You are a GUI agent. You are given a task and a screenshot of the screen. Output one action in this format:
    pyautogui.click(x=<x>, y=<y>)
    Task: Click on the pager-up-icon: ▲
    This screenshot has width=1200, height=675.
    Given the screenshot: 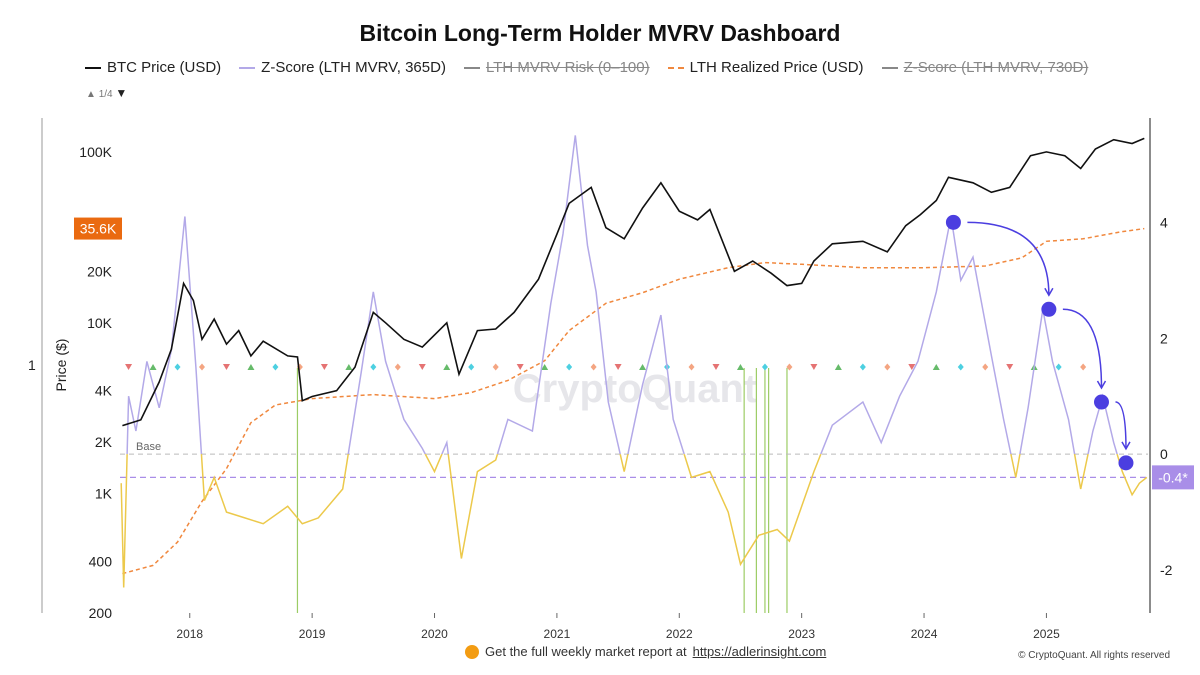 What is the action you would take?
    pyautogui.click(x=91, y=94)
    